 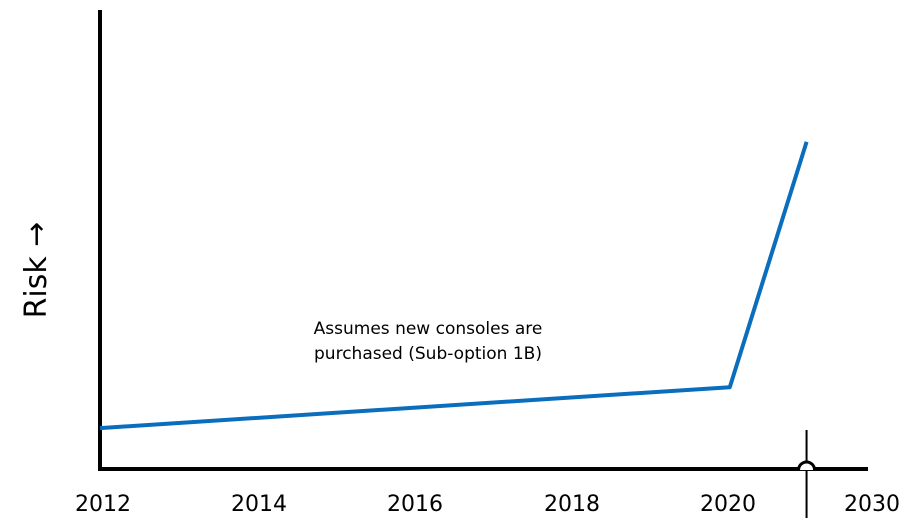 I want to click on annotation-line-1: Assumes new consoles are, so click(x=428, y=329).